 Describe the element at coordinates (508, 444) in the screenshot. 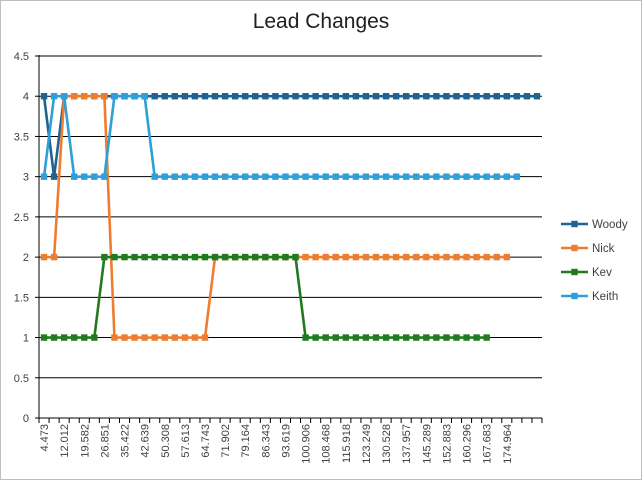

I see `x-tick-label: 174.964` at that location.